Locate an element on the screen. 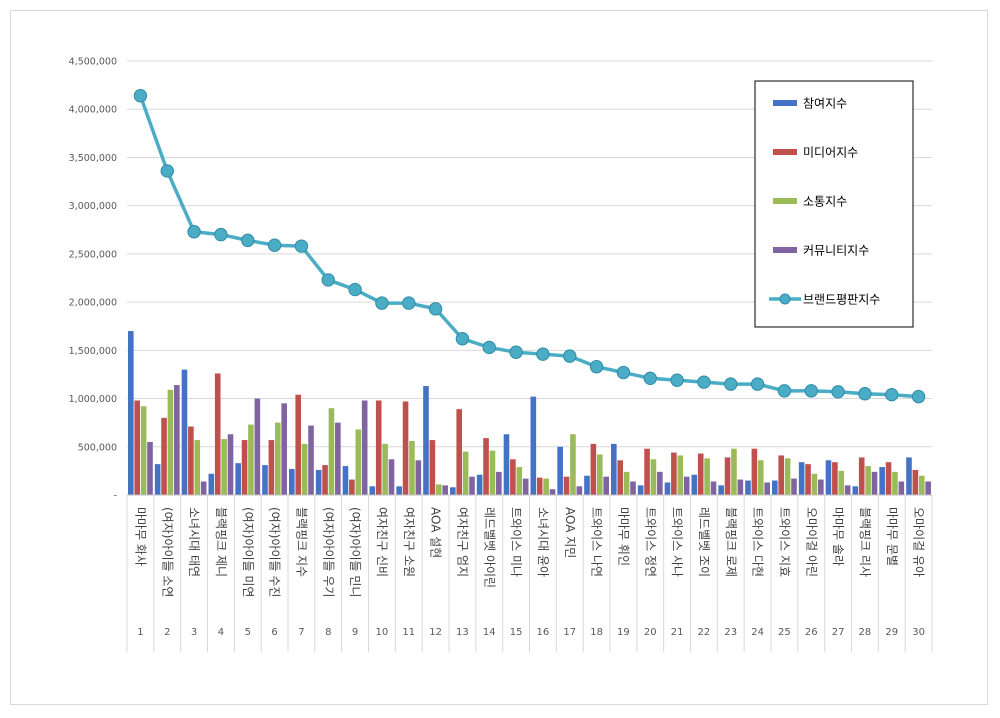  bar-참여지수-11 is located at coordinates (399, 490).